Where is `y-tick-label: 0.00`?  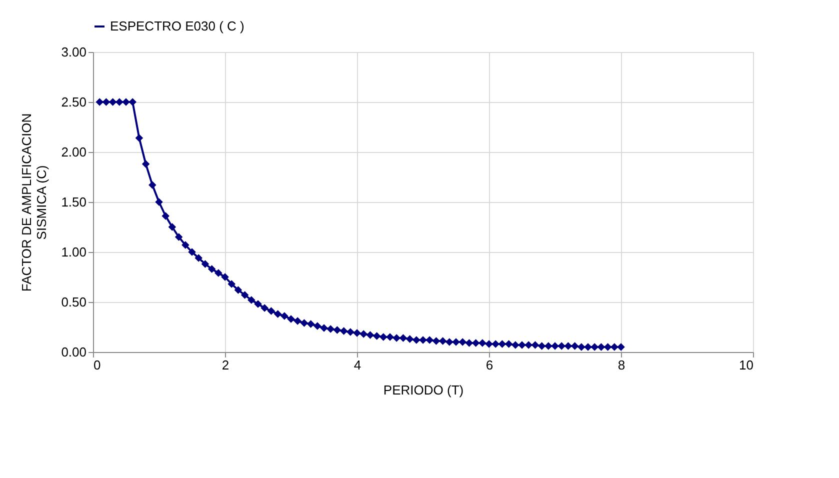
y-tick-label: 0.00 is located at coordinates (73, 352).